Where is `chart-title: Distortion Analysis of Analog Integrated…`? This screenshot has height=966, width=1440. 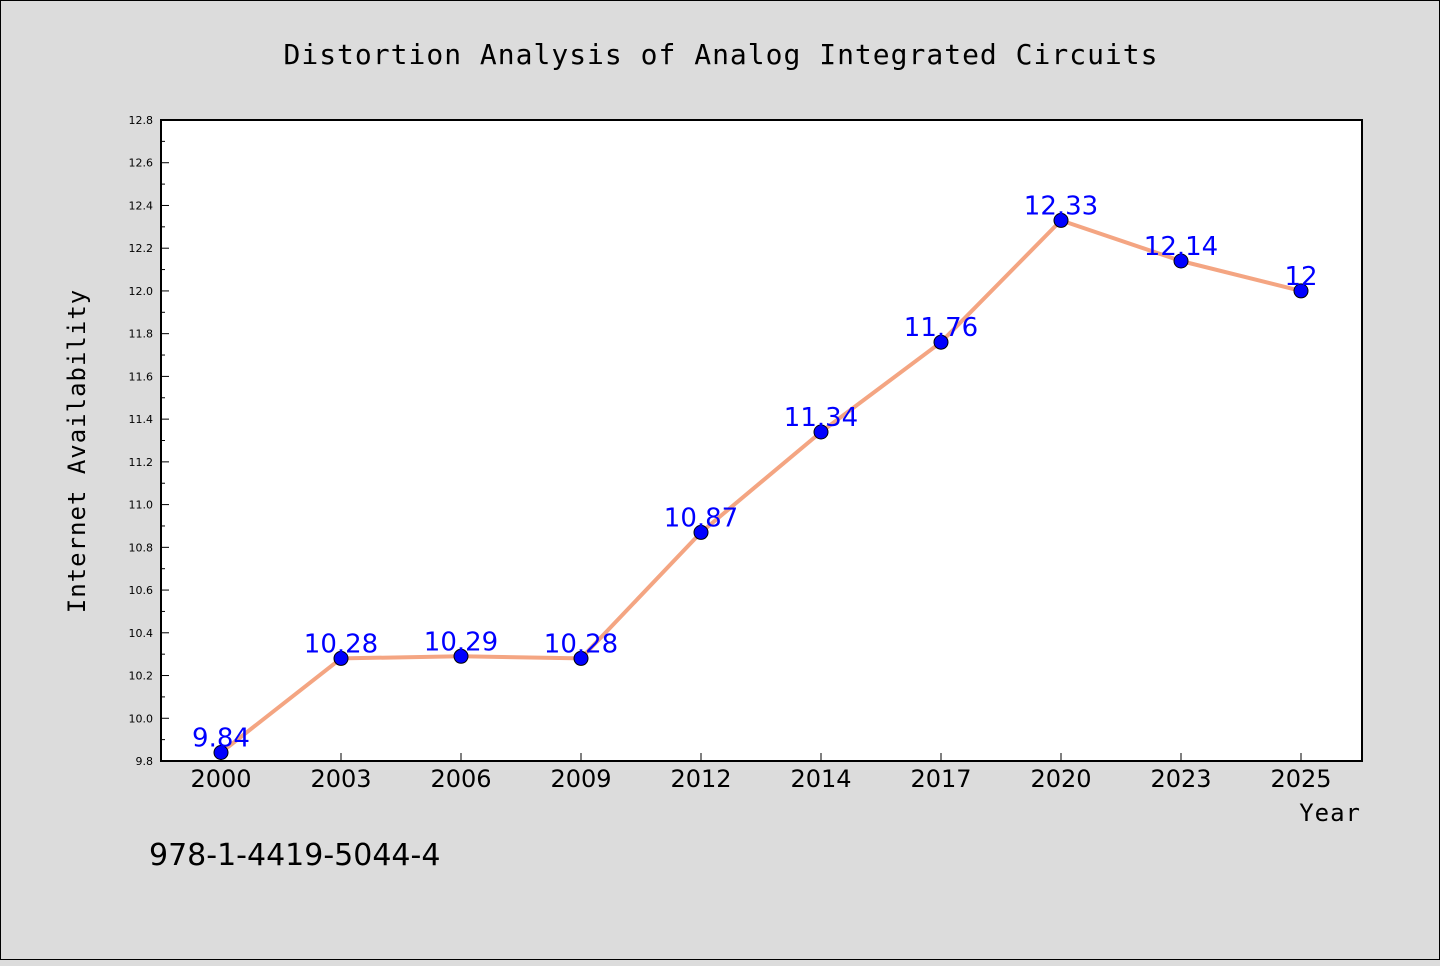
chart-title: Distortion Analysis of Analog Integrated… is located at coordinates (720, 54).